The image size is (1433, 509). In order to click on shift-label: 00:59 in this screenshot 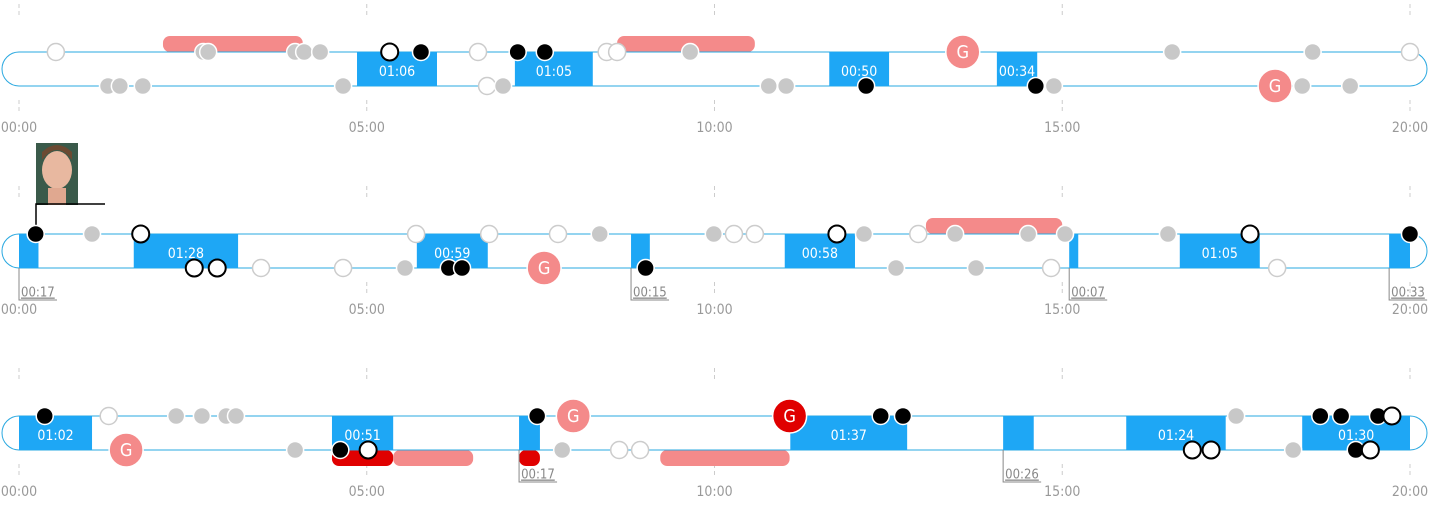, I will do `click(452, 254)`.